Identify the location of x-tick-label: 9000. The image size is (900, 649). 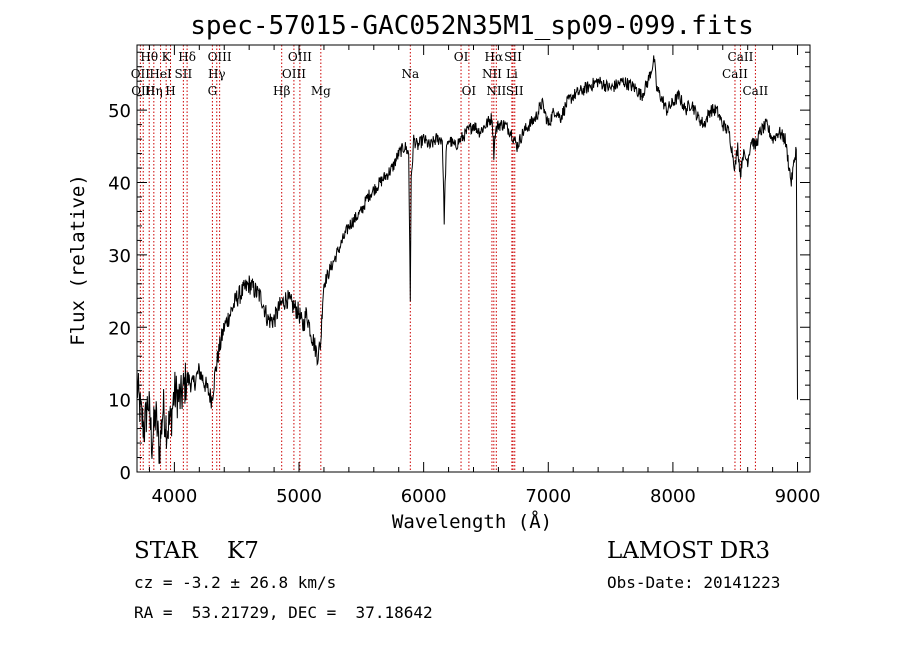
(798, 496).